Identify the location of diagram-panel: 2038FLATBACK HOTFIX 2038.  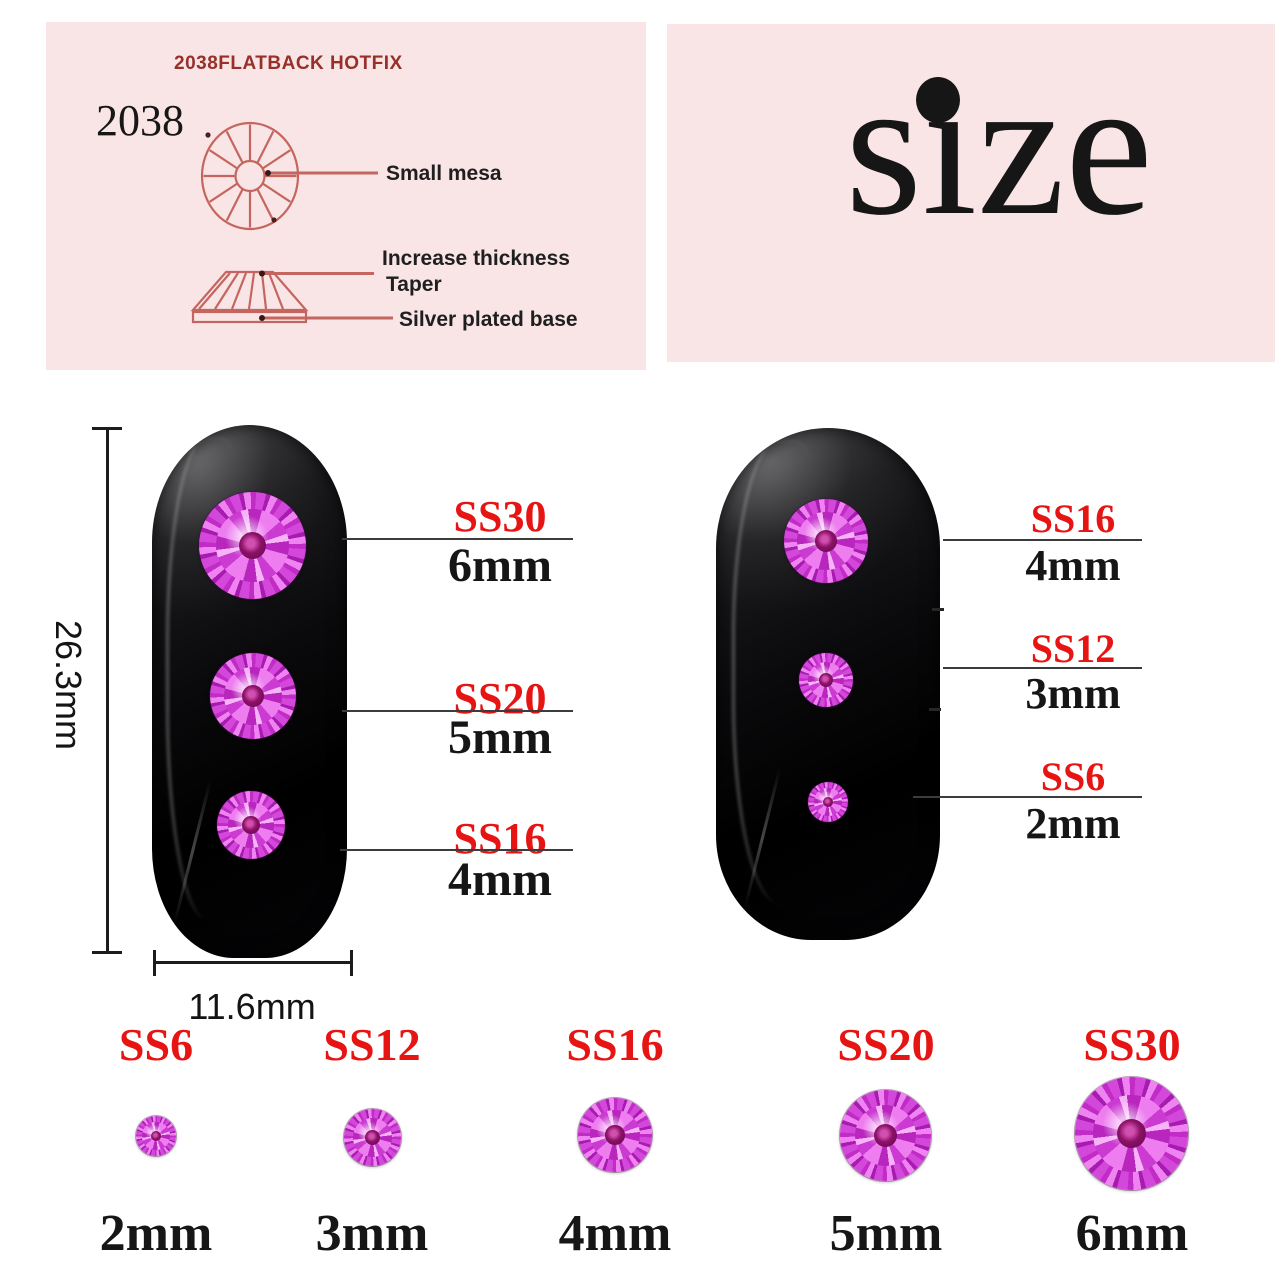
(346, 196).